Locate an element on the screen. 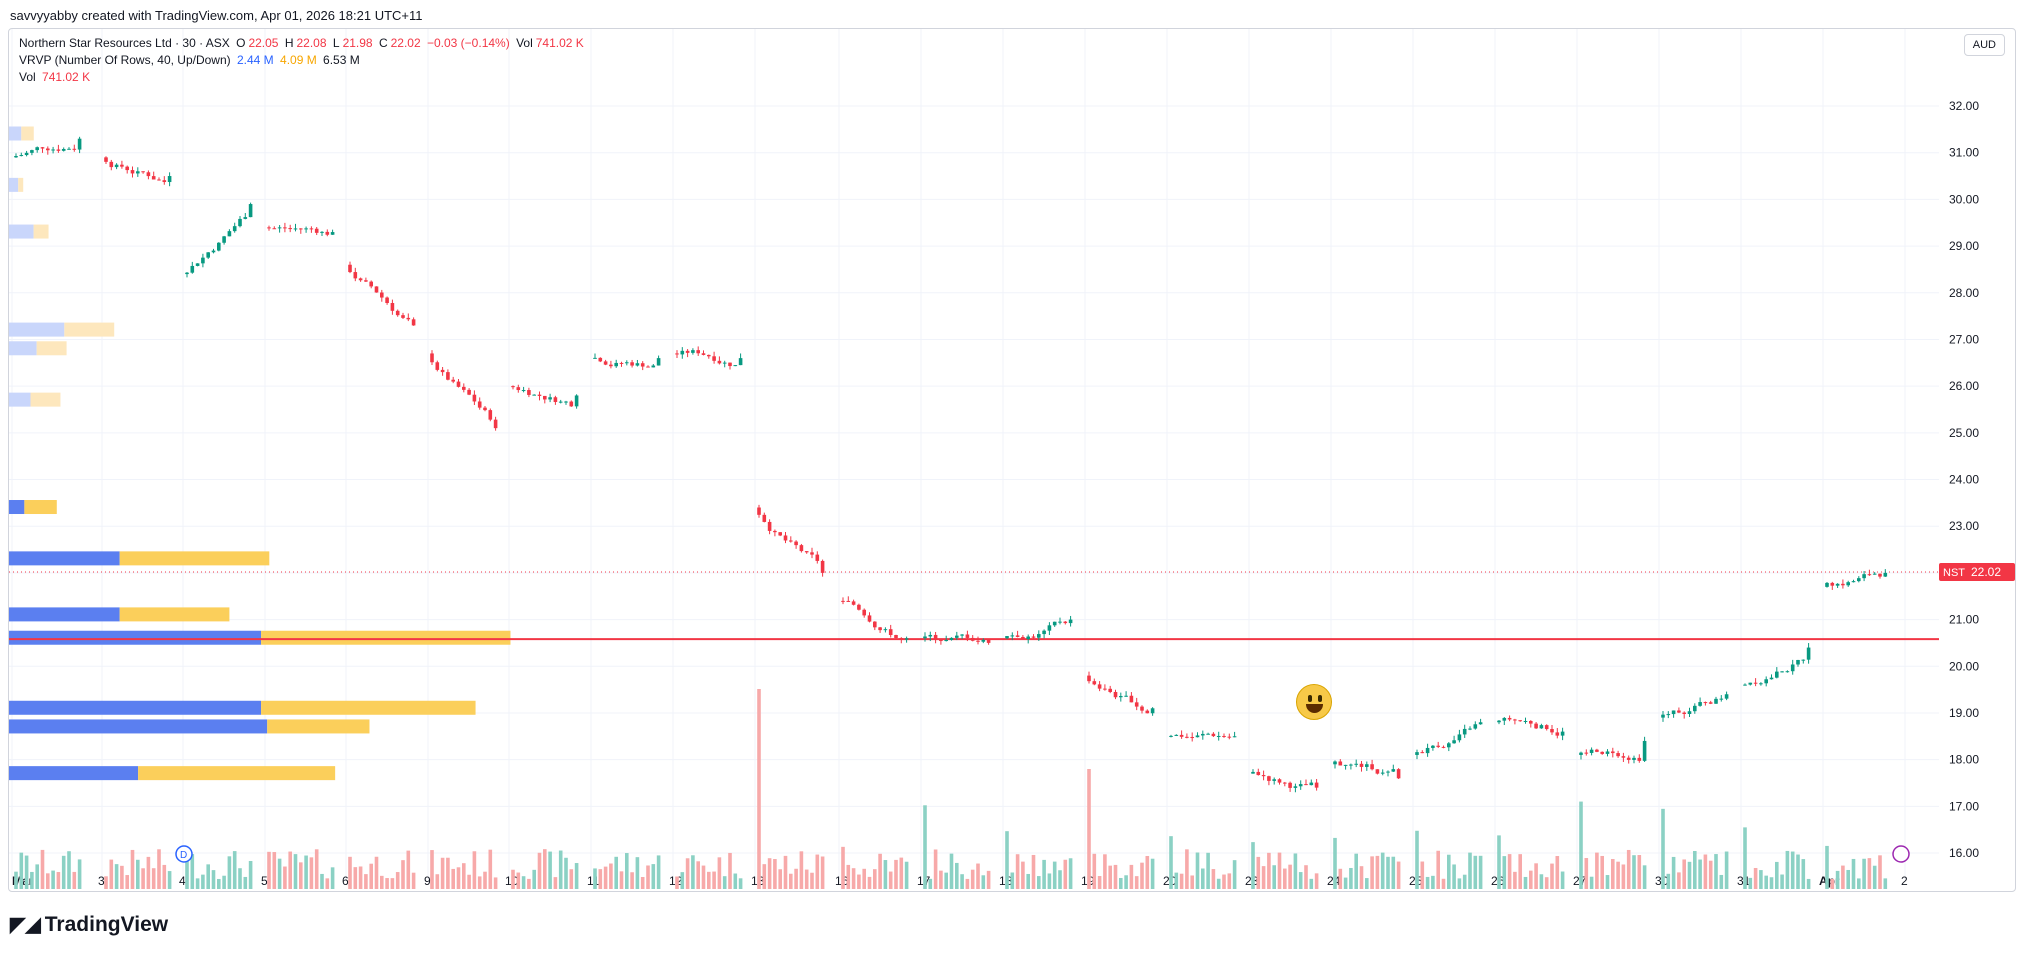  symbol-title: Northern Star Resources Ltd · 30 · ASX is located at coordinates (124, 43).